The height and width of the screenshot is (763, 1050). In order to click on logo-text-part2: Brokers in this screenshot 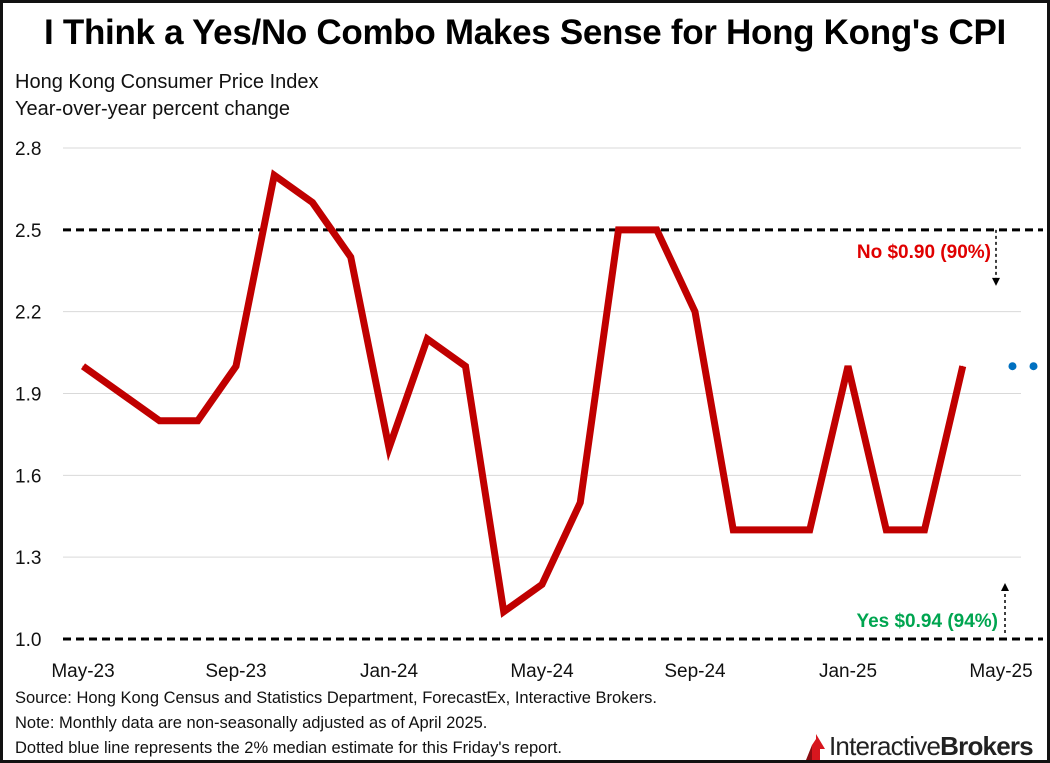, I will do `click(986, 746)`.